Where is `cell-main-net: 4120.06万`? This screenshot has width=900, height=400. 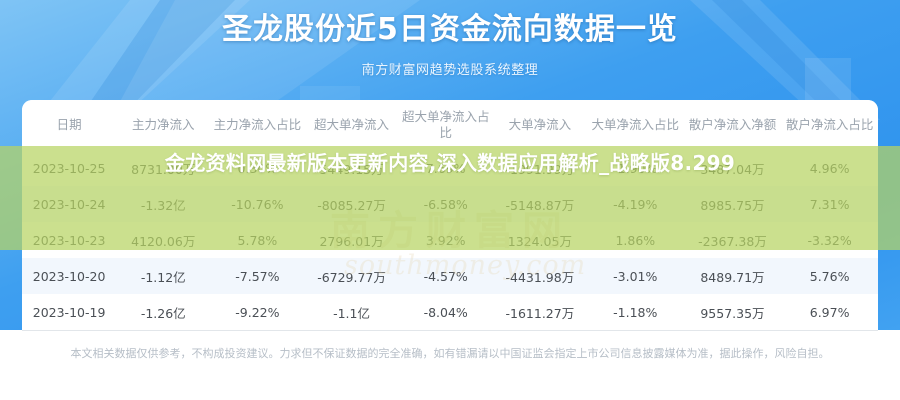
cell-main-net: 4120.06万 is located at coordinates (163, 241).